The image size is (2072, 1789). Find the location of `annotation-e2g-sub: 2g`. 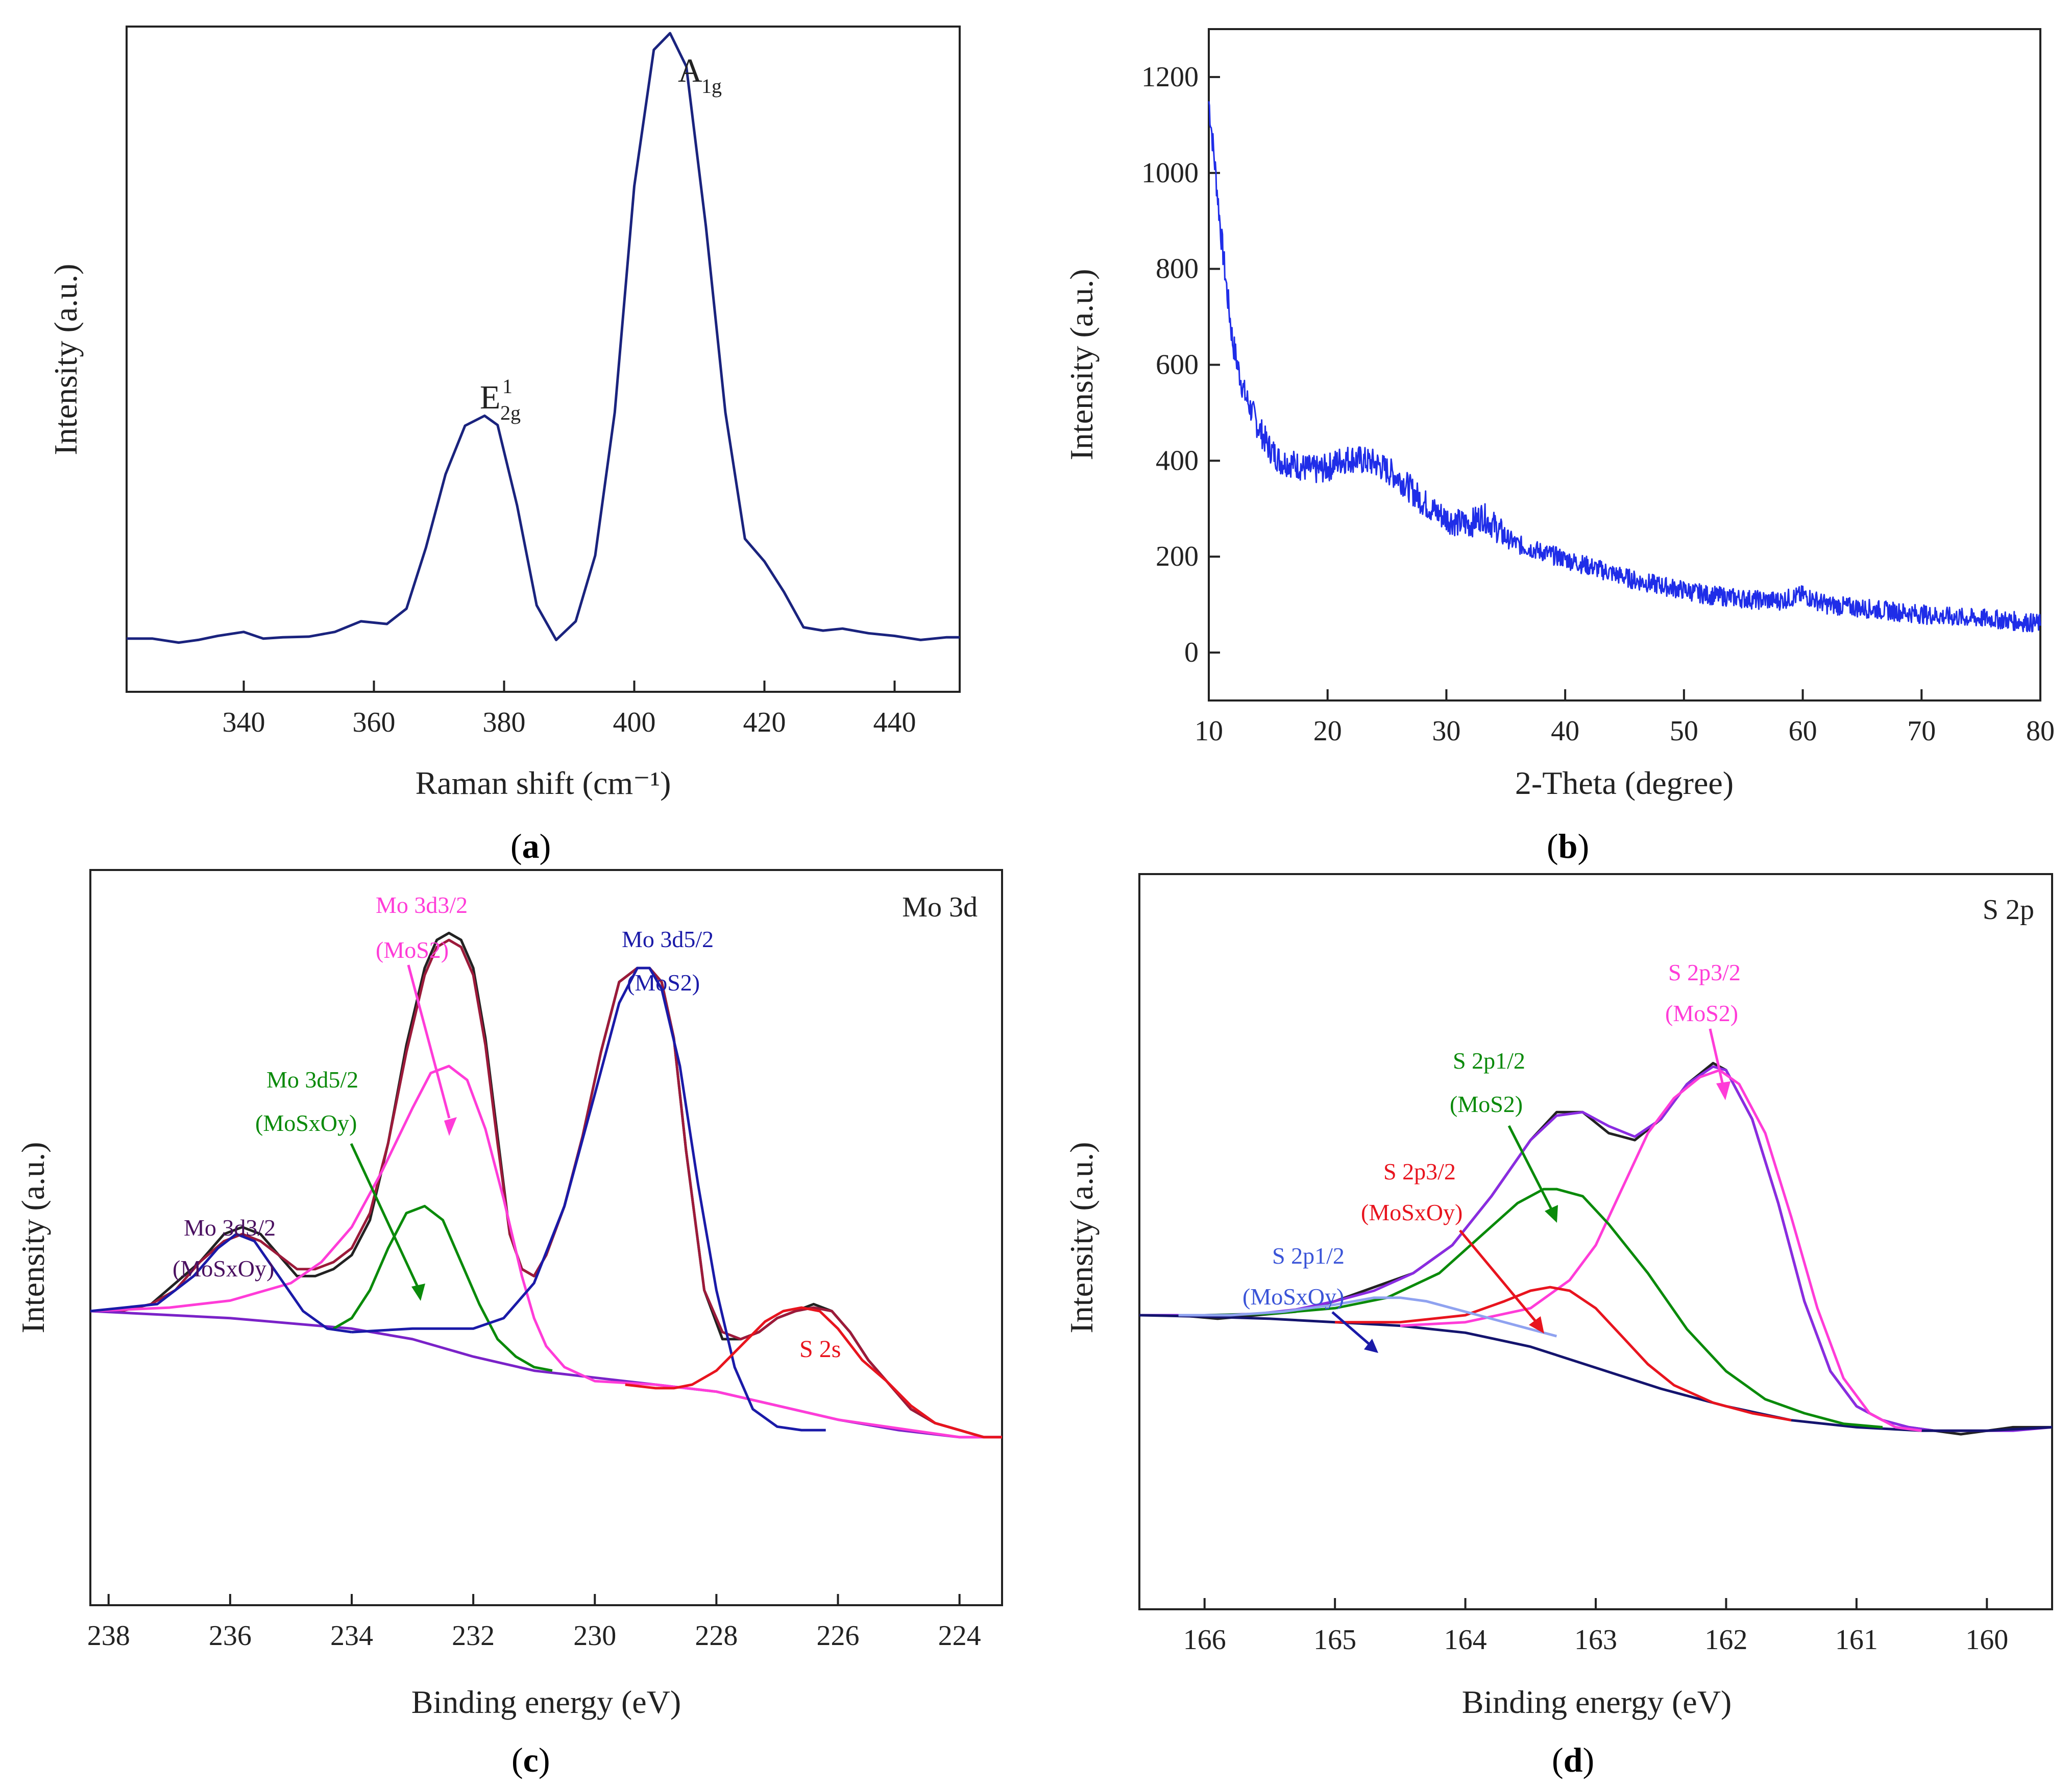

annotation-e2g-sub: 2g is located at coordinates (510, 412).